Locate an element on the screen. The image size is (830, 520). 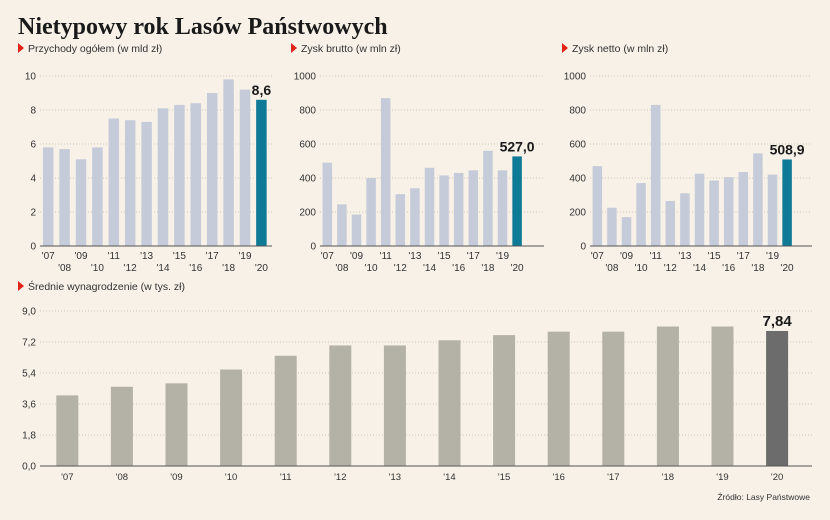
data-label: 527,0 is located at coordinates (517, 146).